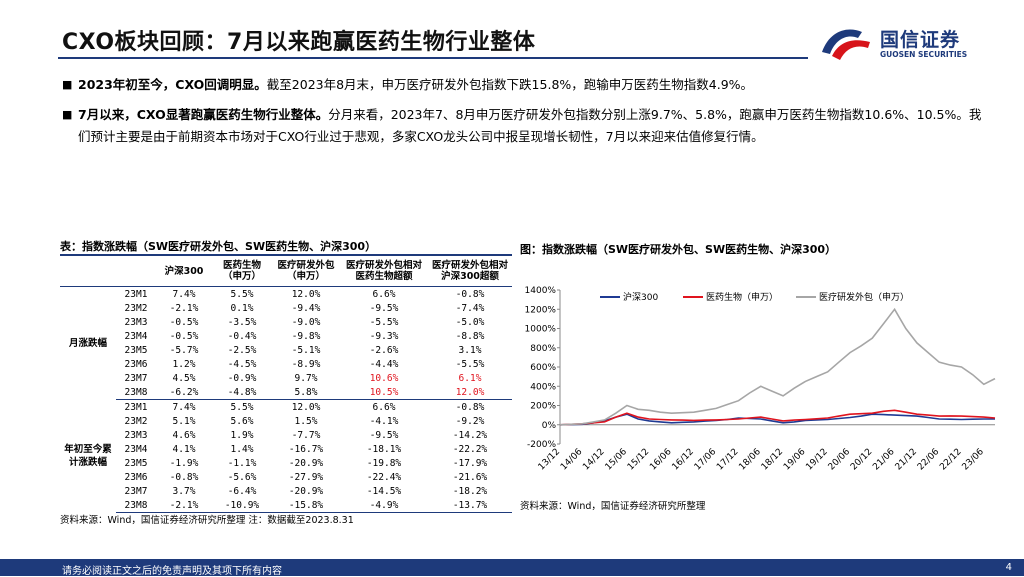  I want to click on table-row: 23M8 -2.1% -10.9% -15.8% -4.9% -13.7%, so click(286, 505).